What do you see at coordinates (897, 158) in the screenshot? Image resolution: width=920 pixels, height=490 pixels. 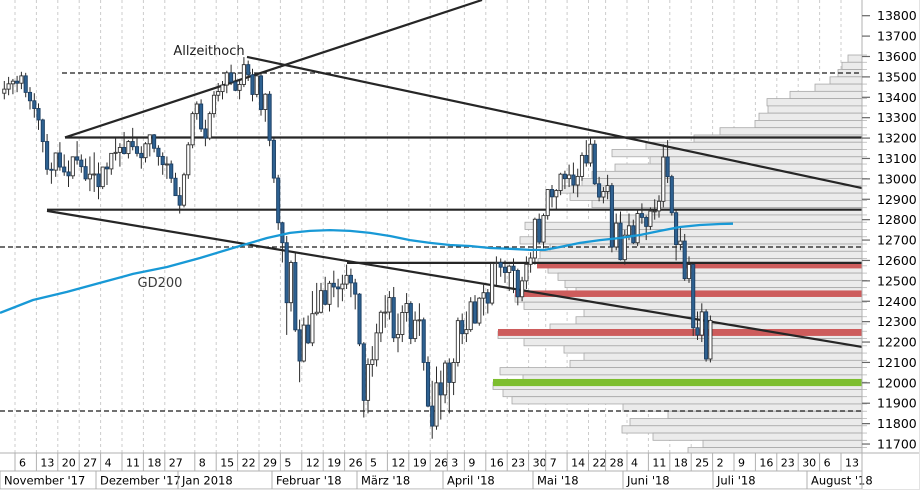 I see `y-axis-label: 13100` at bounding box center [897, 158].